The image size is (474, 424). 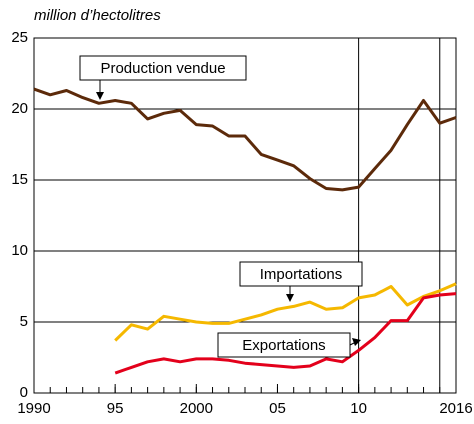 I want to click on annotation: Importations, so click(x=301, y=274).